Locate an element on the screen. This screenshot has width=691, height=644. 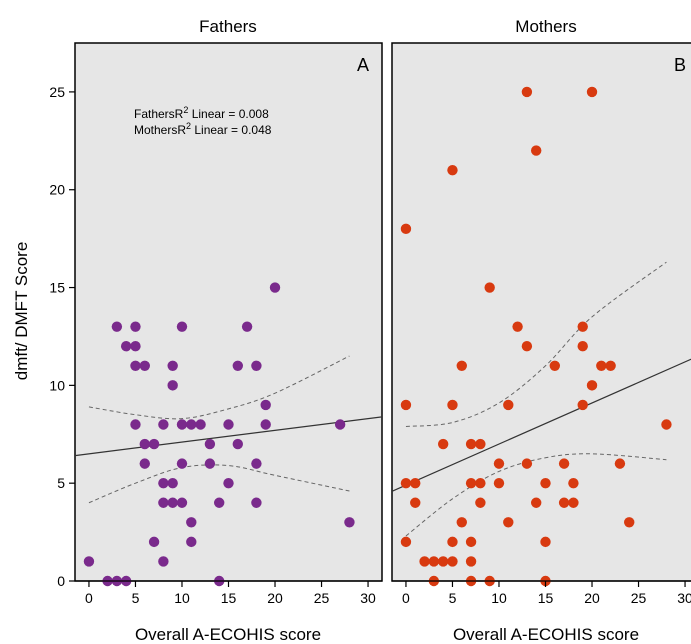
fit-line-mothers is located at coordinates (541, 425).